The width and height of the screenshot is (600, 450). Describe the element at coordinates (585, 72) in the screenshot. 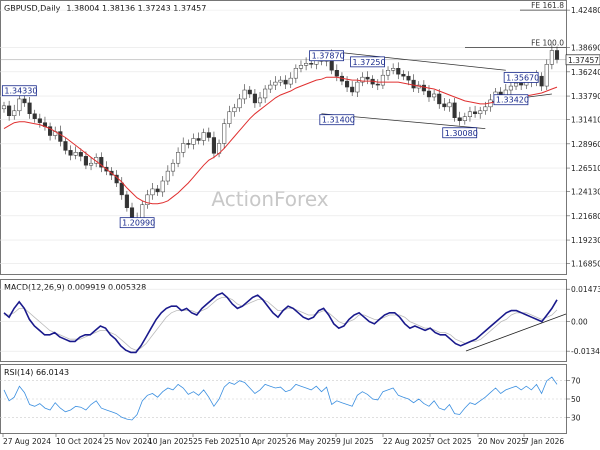

I see `price-tick-label: 1.36240` at that location.